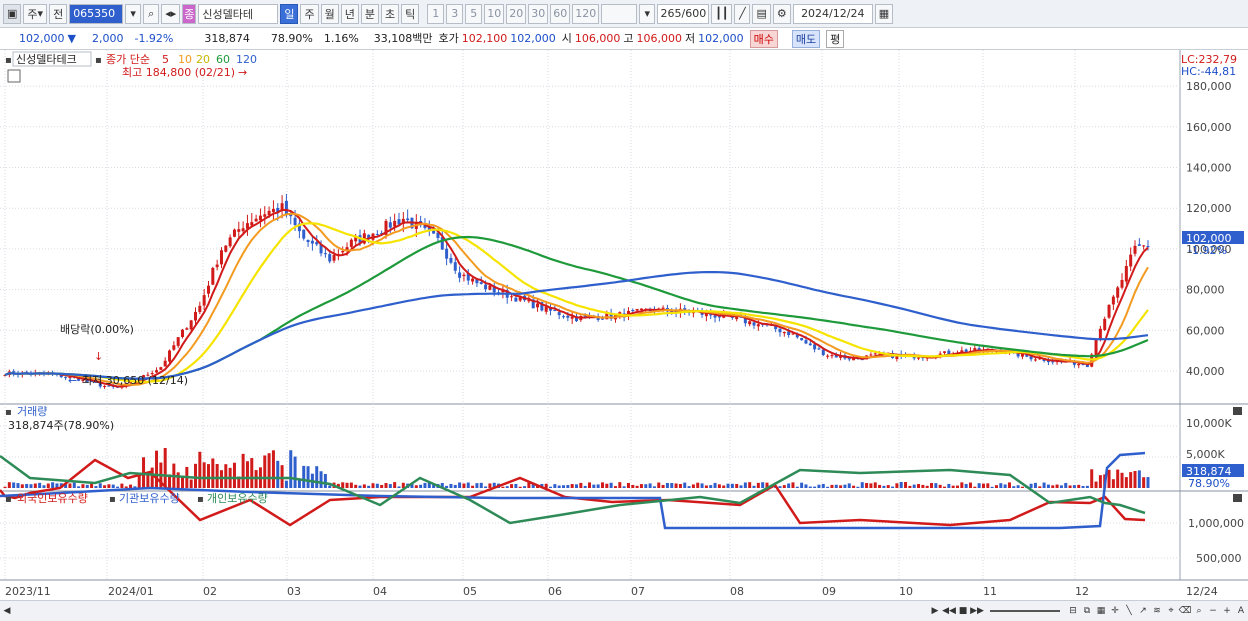  What do you see at coordinates (35, 13) in the screenshot?
I see `market-select: 주 ▾` at bounding box center [35, 13].